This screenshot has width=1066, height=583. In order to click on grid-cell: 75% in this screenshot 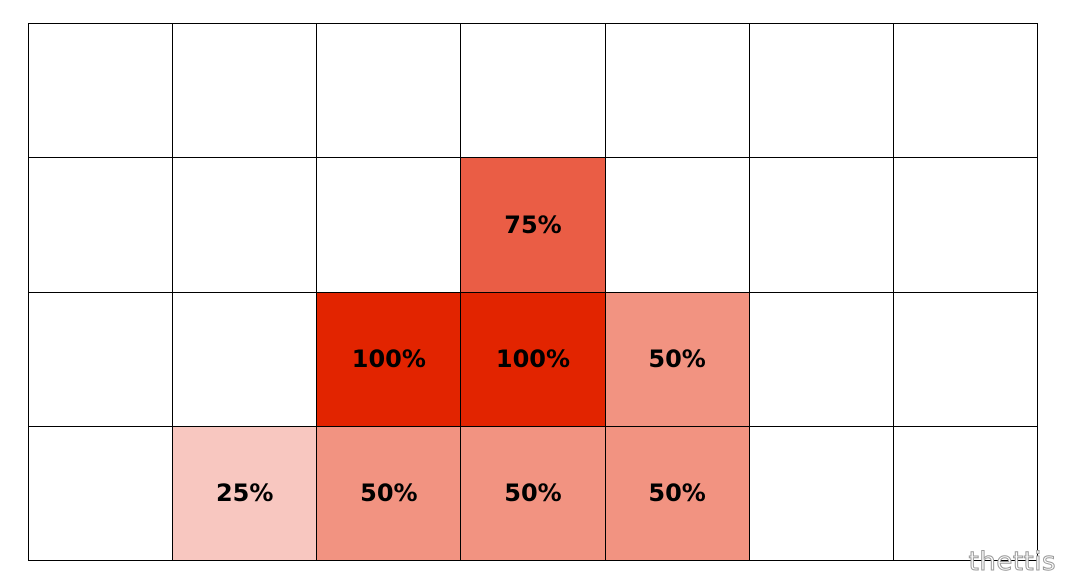, I will do `click(533, 225)`.